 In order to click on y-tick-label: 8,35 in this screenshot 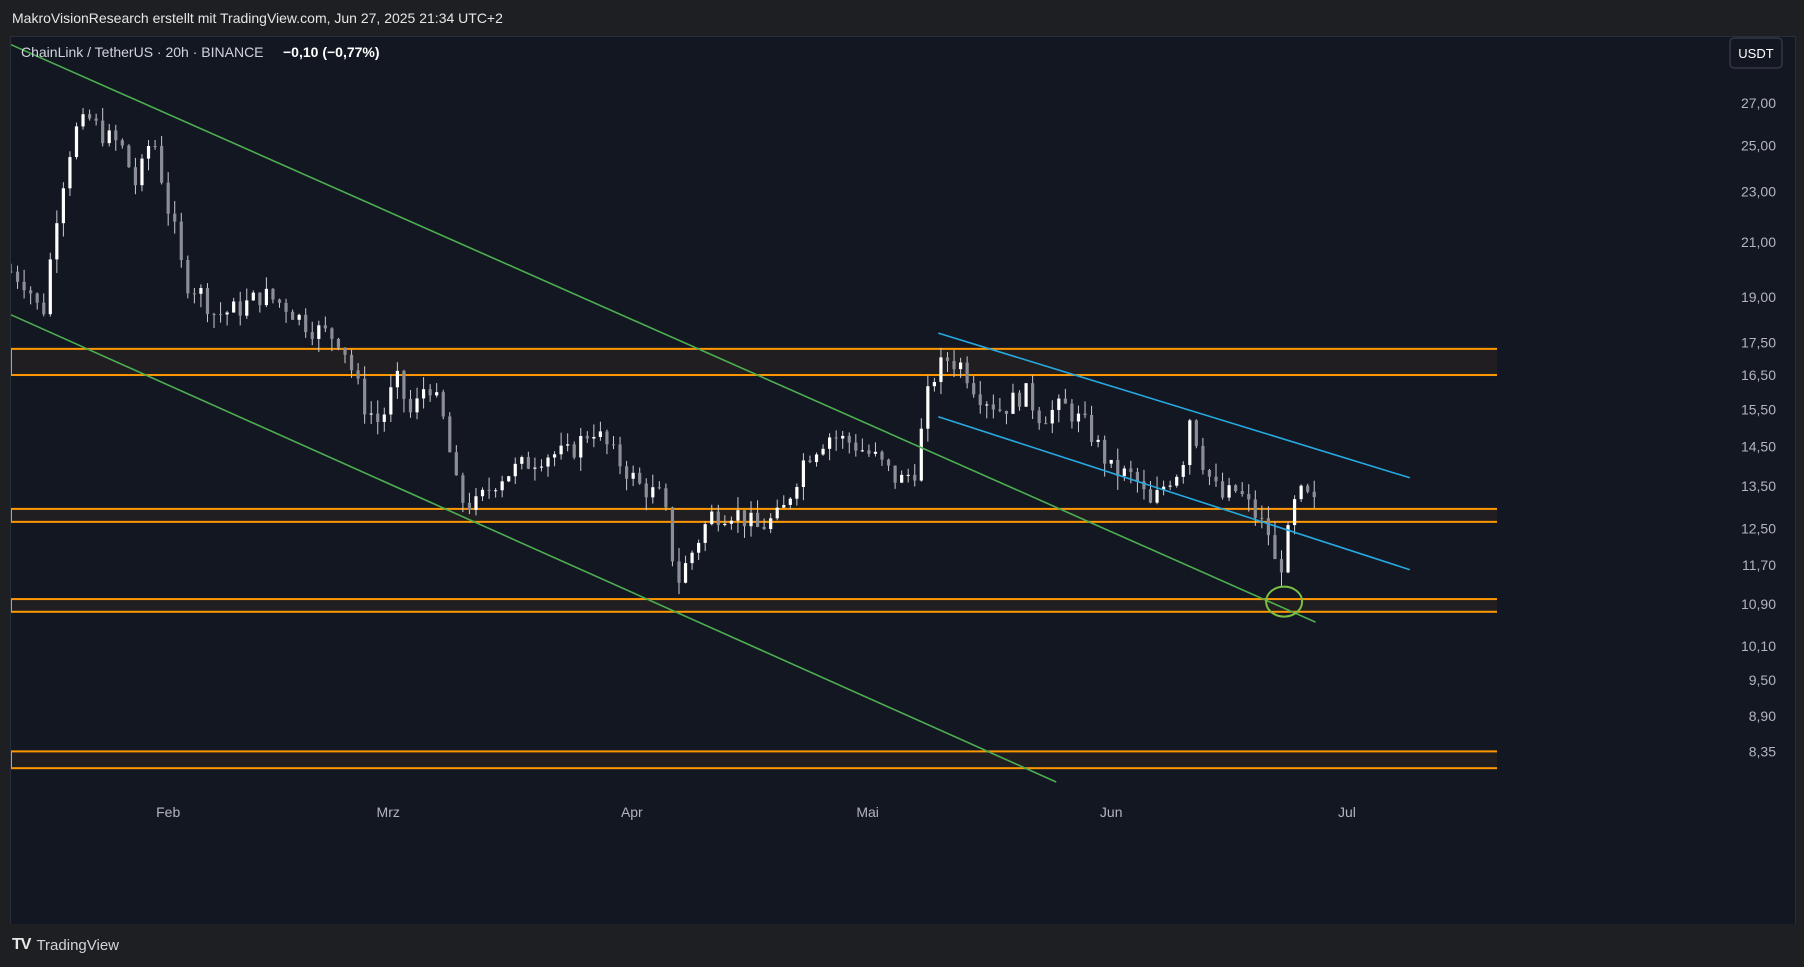, I will do `click(1762, 751)`.